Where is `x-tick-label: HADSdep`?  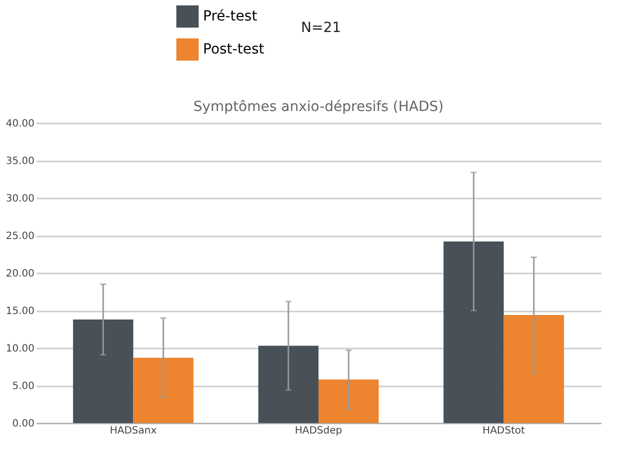
x-tick-label: HADSdep is located at coordinates (318, 431).